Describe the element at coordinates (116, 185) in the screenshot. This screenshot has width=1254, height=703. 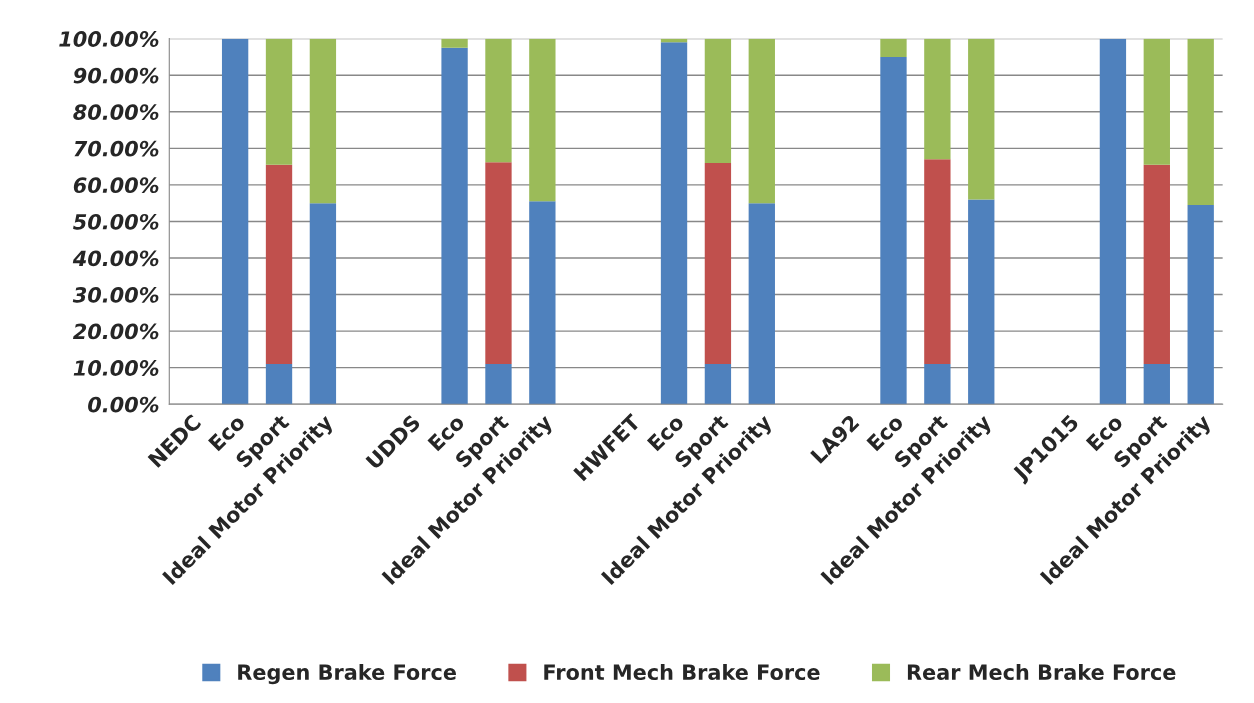
I see `y-tick-label: 60.00%` at that location.